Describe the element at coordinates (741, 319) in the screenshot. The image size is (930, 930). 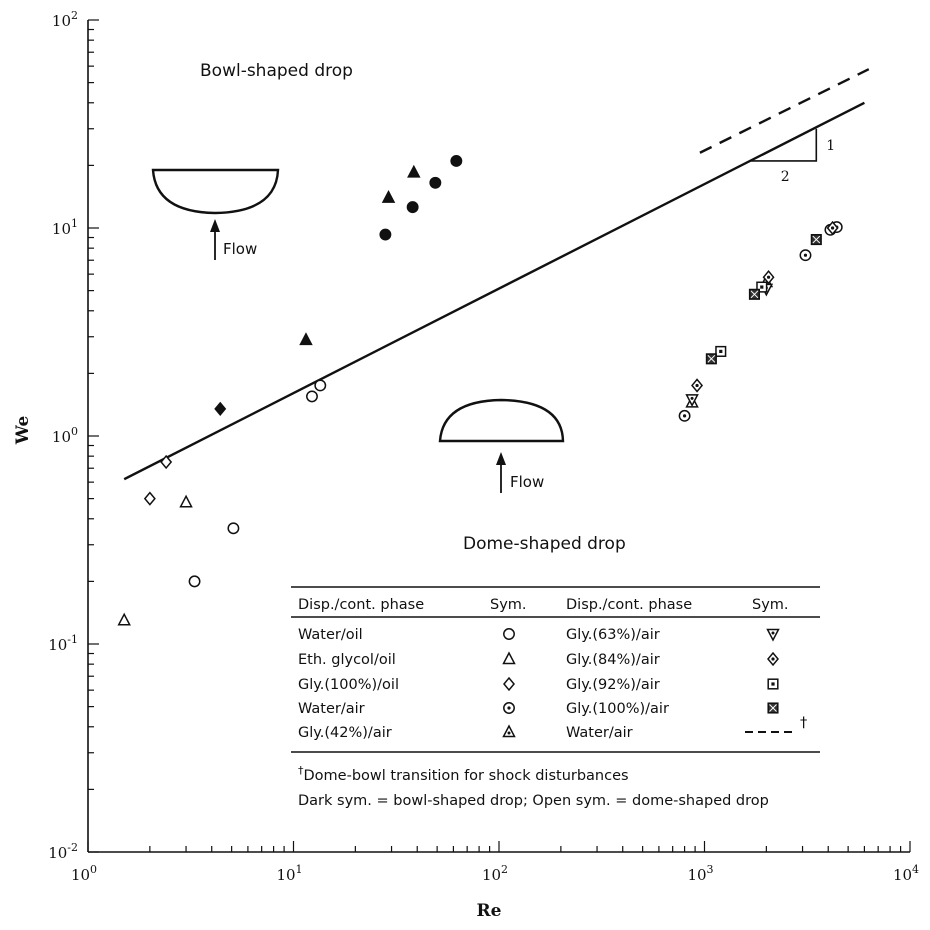
I see `series-gly-92-air` at that location.